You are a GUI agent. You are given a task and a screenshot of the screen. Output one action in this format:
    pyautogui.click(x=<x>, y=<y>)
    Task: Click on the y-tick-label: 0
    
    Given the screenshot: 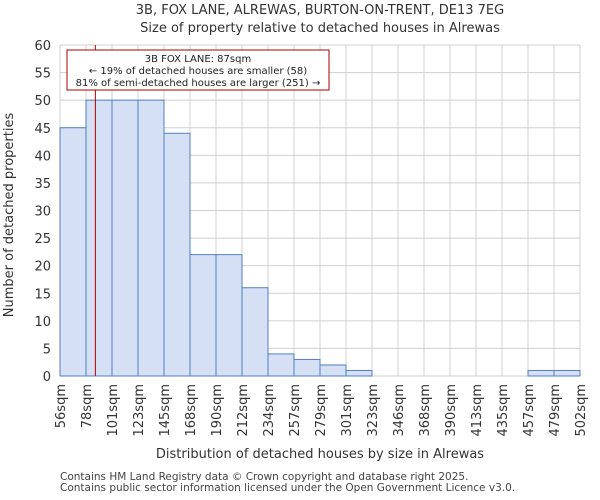 What is the action you would take?
    pyautogui.click(x=47, y=377)
    